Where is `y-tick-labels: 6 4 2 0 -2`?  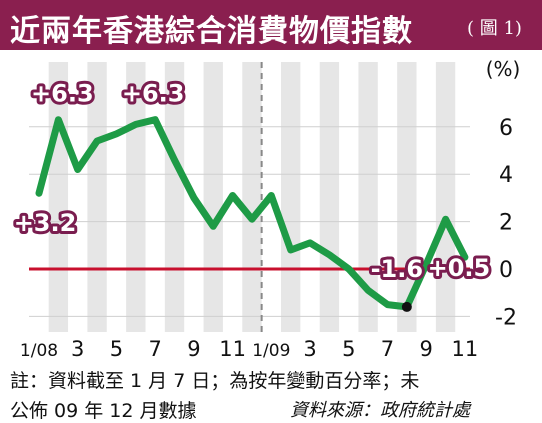
y-tick-labels: 6 4 2 0 -2 is located at coordinates (506, 223).